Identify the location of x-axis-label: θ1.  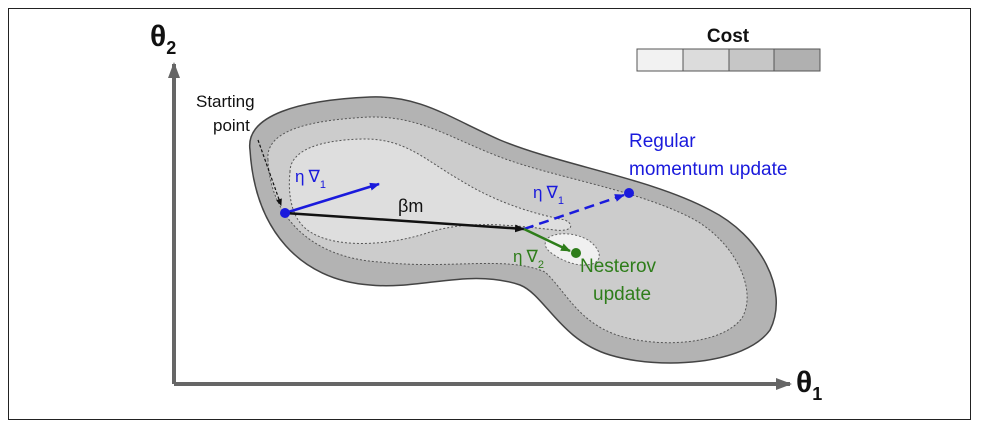
(809, 385).